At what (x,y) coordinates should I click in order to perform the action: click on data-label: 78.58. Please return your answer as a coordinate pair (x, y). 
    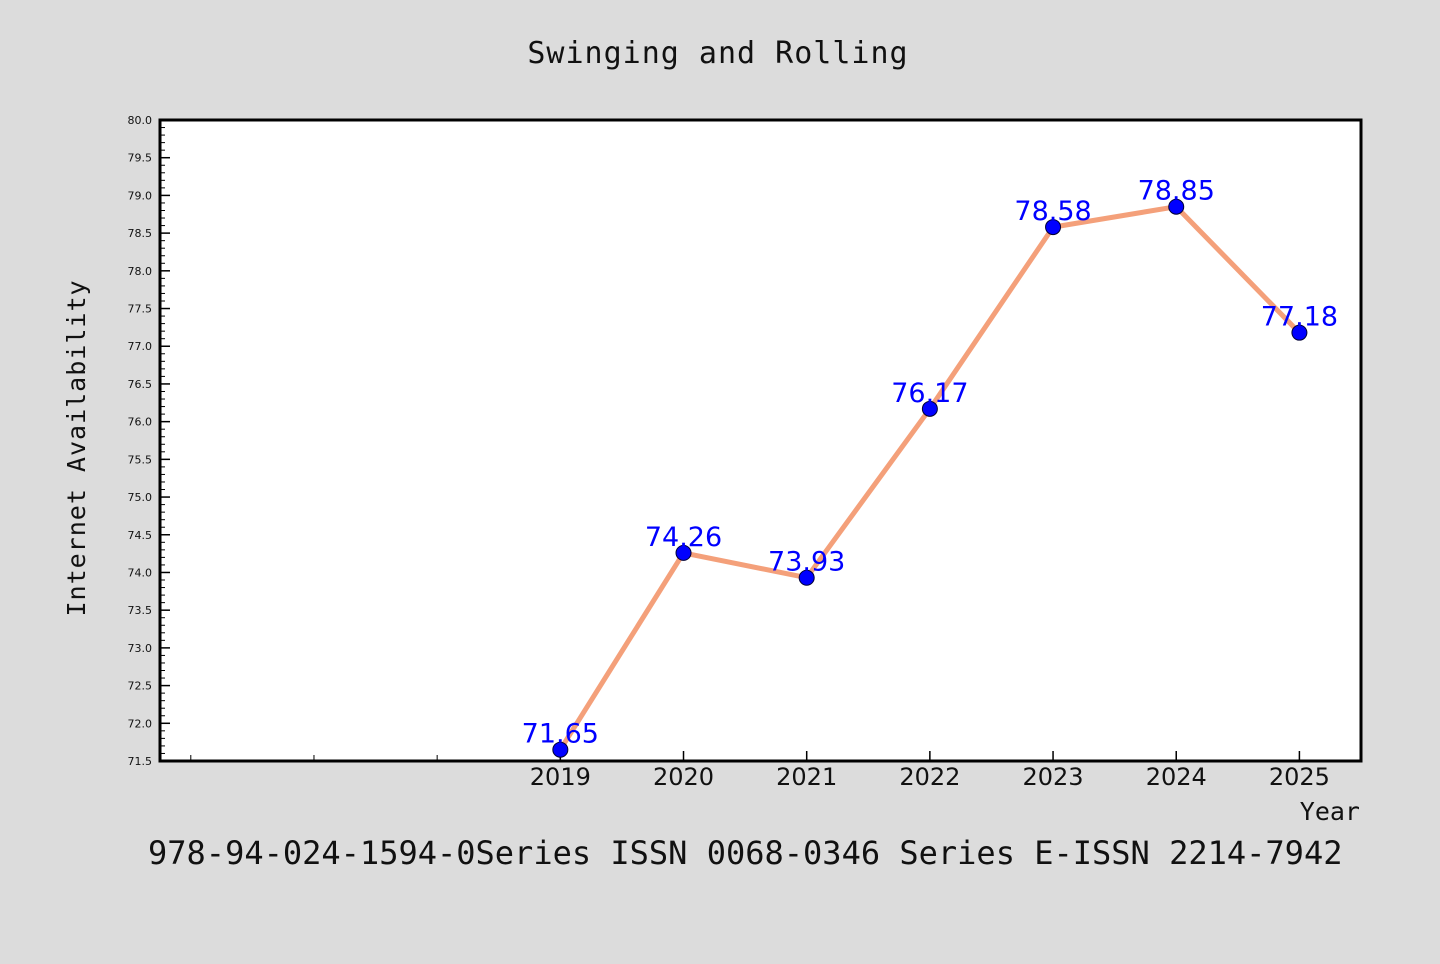
    Looking at the image, I should click on (1052, 211).